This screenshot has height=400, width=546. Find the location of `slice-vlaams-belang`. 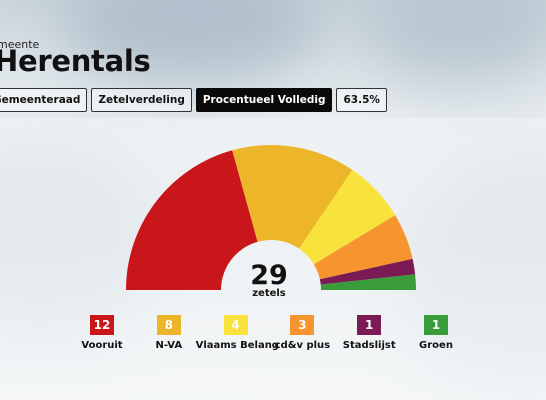

slice-vlaams-belang is located at coordinates (347, 217).